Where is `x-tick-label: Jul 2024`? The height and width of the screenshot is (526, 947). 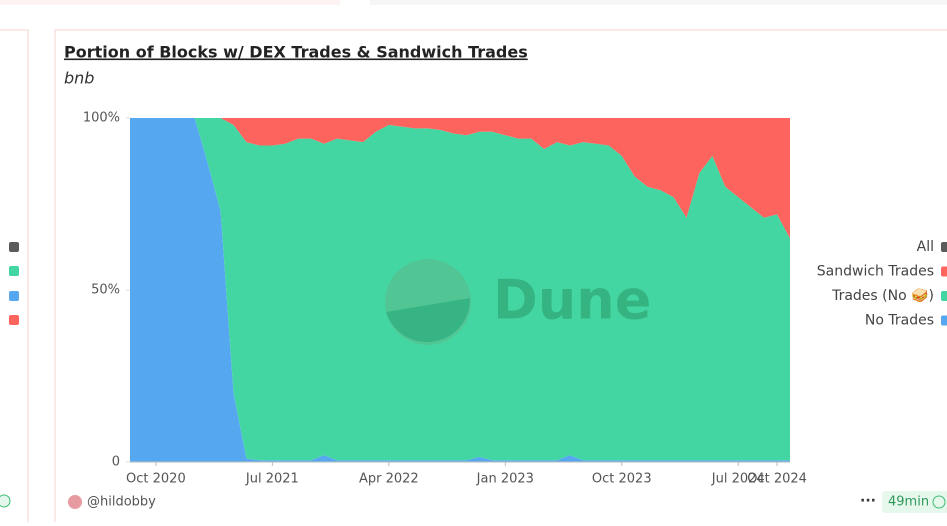
x-tick-label: Jul 2024 is located at coordinates (738, 479).